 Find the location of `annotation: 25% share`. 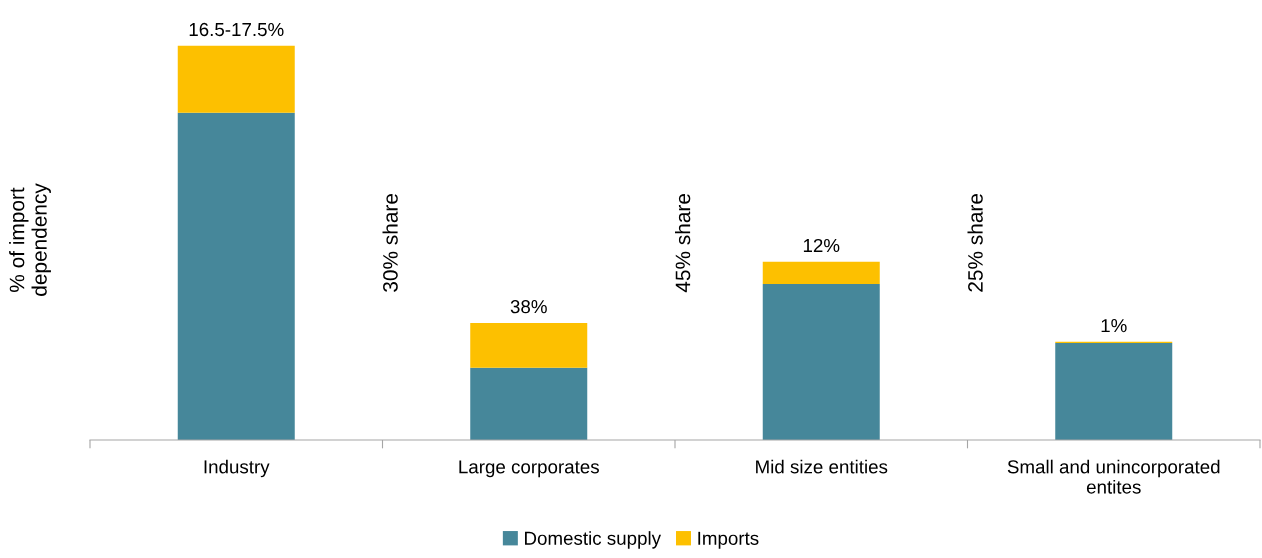

annotation: 25% share is located at coordinates (975, 243).